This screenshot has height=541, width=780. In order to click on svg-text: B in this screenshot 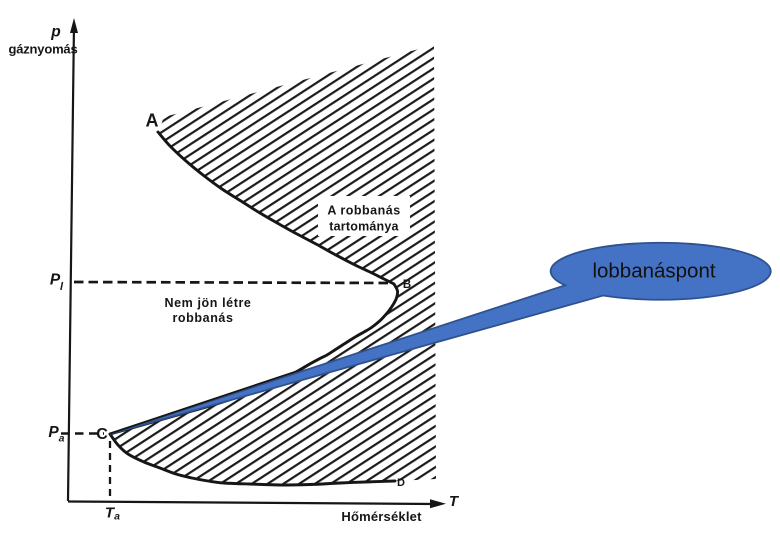, I will do `click(407, 285)`.